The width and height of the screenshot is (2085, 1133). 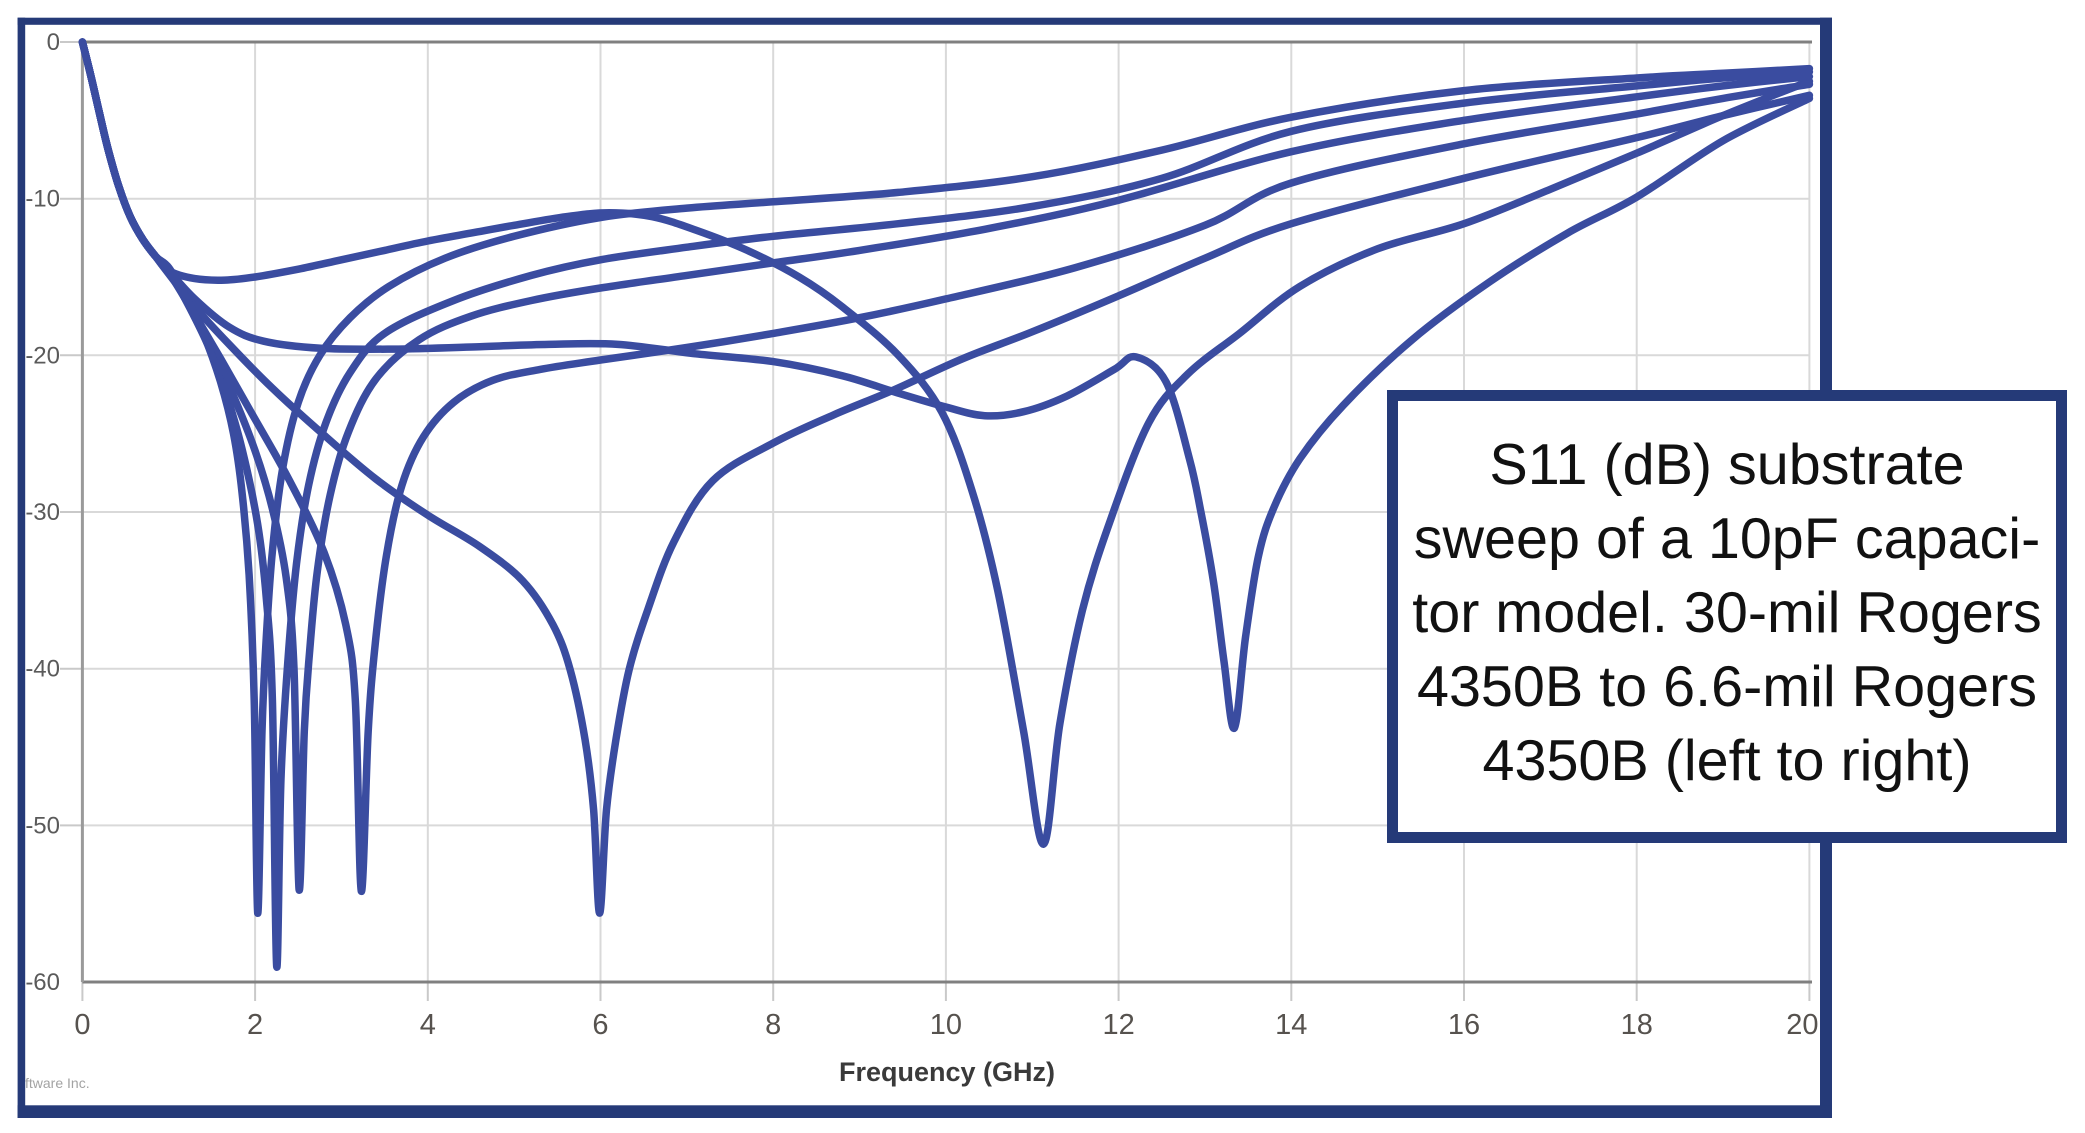 I want to click on svg-text: 4350B (left to right), so click(x=1726, y=761).